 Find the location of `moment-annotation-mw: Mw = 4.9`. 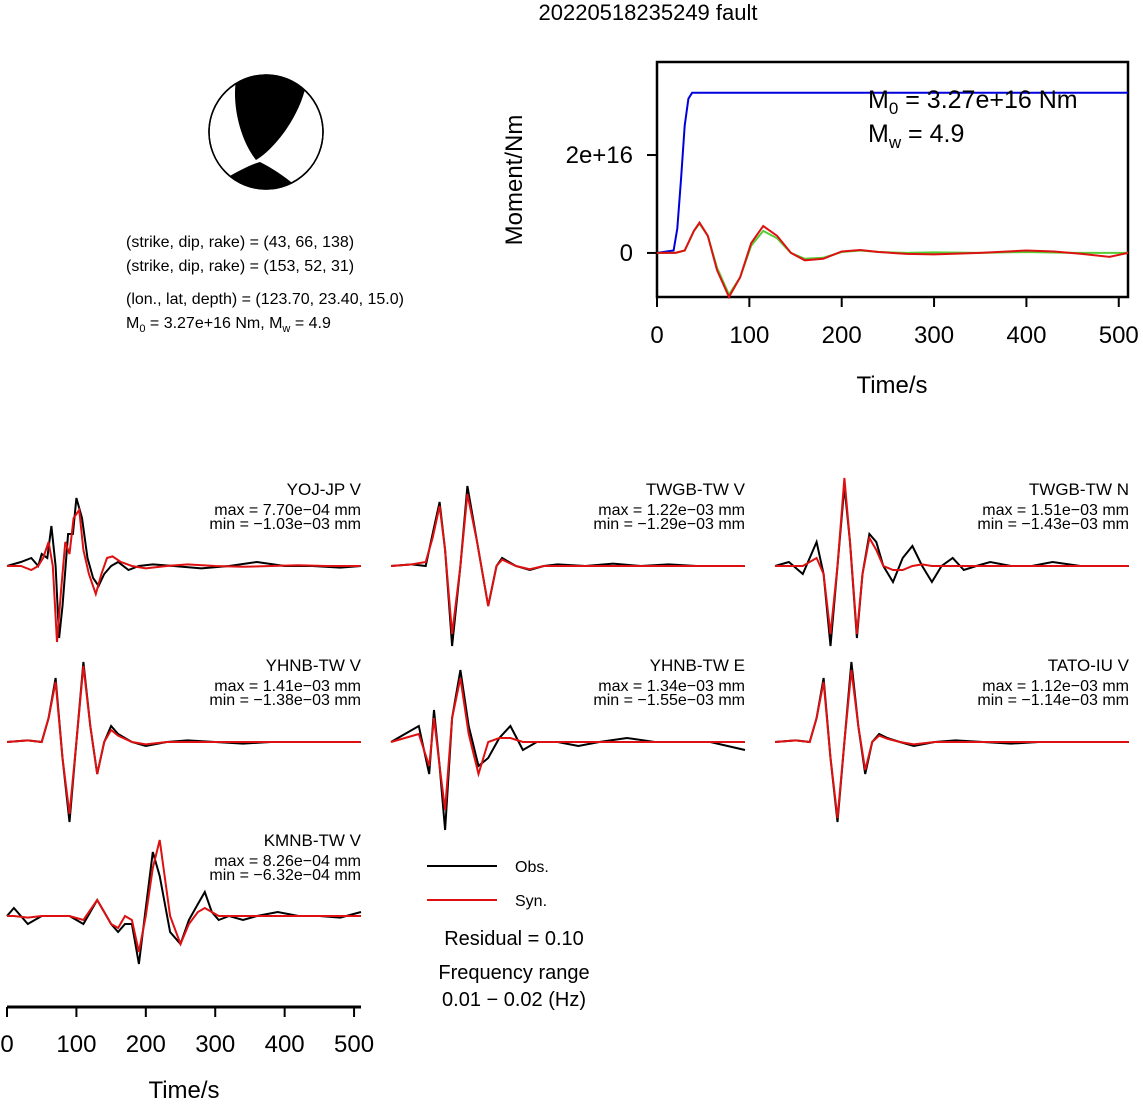

moment-annotation-mw: Mw = 4.9 is located at coordinates (916, 136).